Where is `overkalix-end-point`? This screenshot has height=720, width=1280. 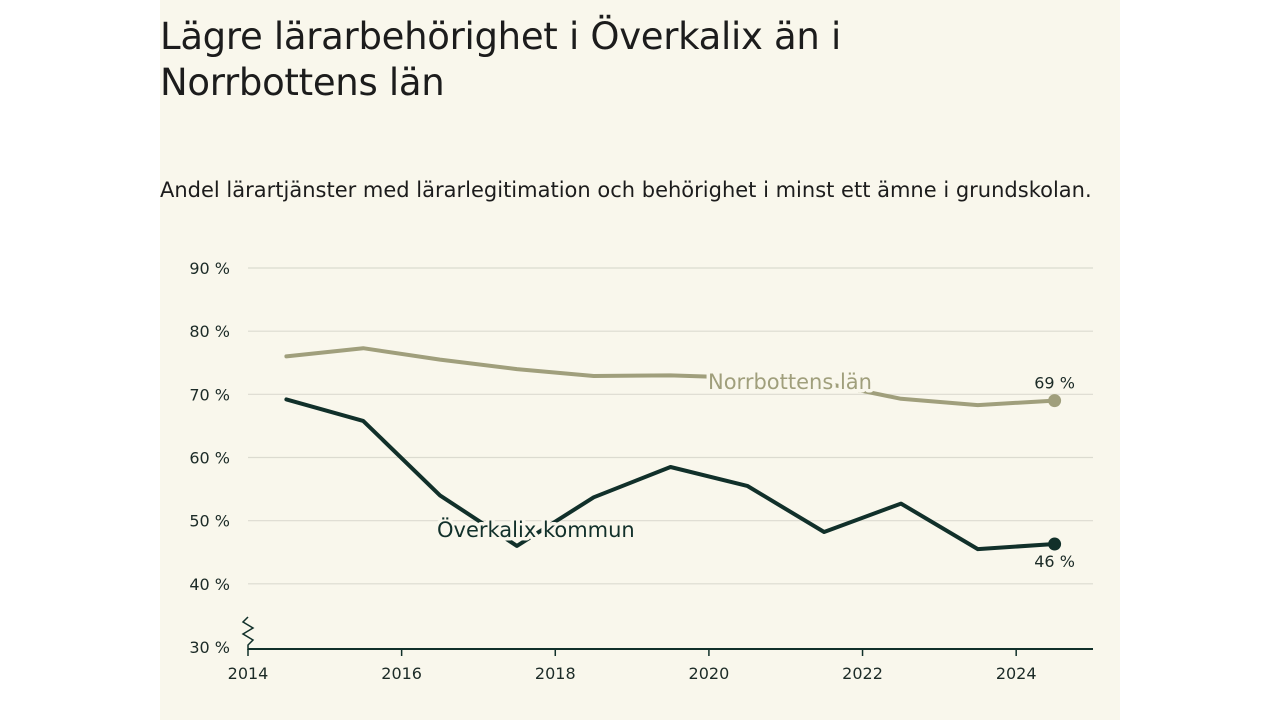
overkalix-end-point is located at coordinates (1055, 544).